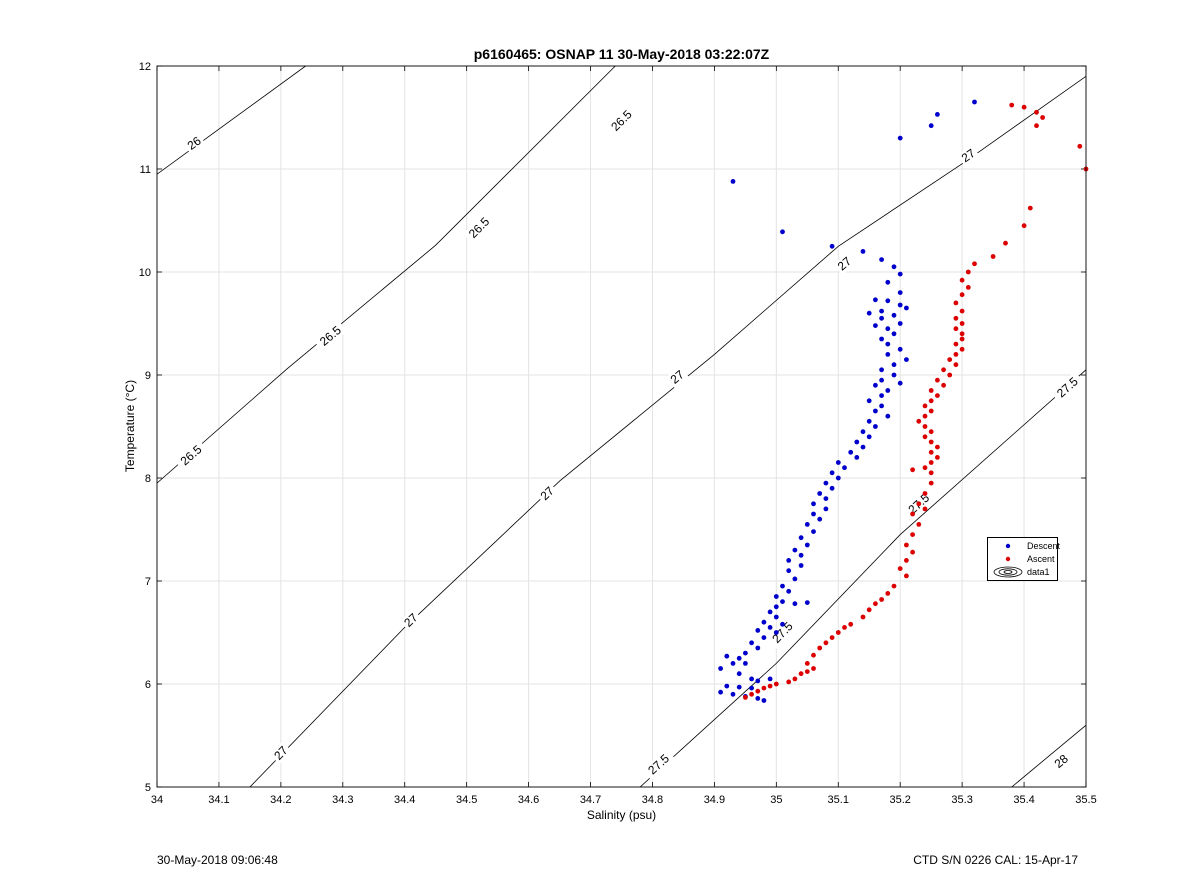 The image size is (1200, 885). What do you see at coordinates (1008, 546) in the screenshot?
I see `descent-marker-icon` at bounding box center [1008, 546].